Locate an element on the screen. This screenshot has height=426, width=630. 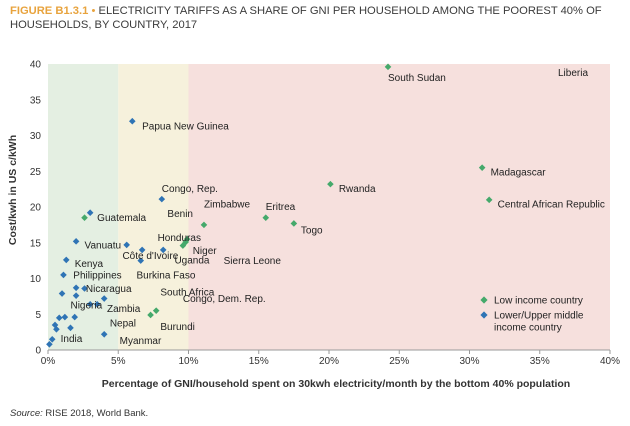
figure-id: FIGURE B1.3.1 is located at coordinates (49, 11).